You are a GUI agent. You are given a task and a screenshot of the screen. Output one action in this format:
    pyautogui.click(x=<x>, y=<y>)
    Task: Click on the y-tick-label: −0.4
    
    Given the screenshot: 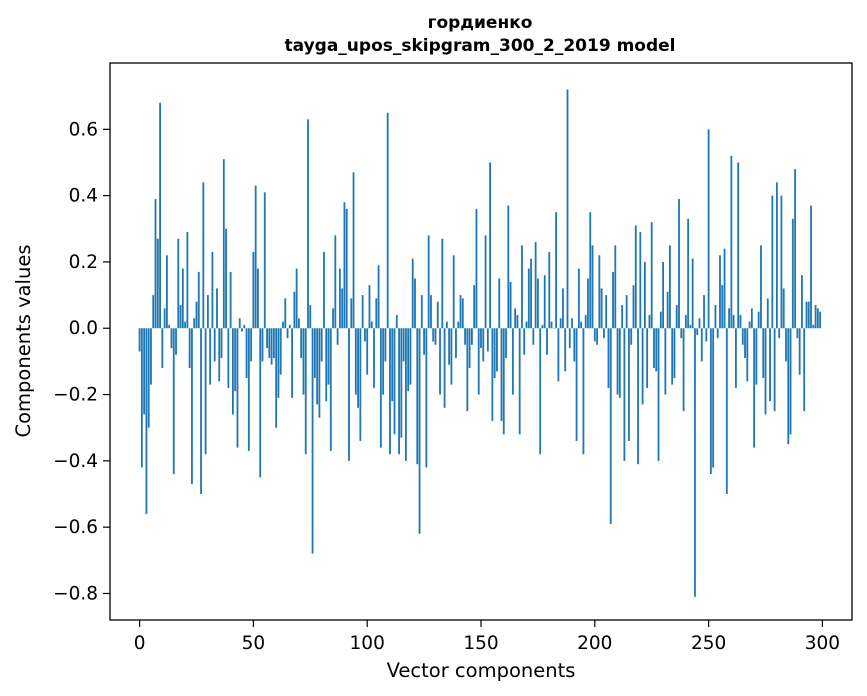 What is the action you would take?
    pyautogui.click(x=75, y=461)
    